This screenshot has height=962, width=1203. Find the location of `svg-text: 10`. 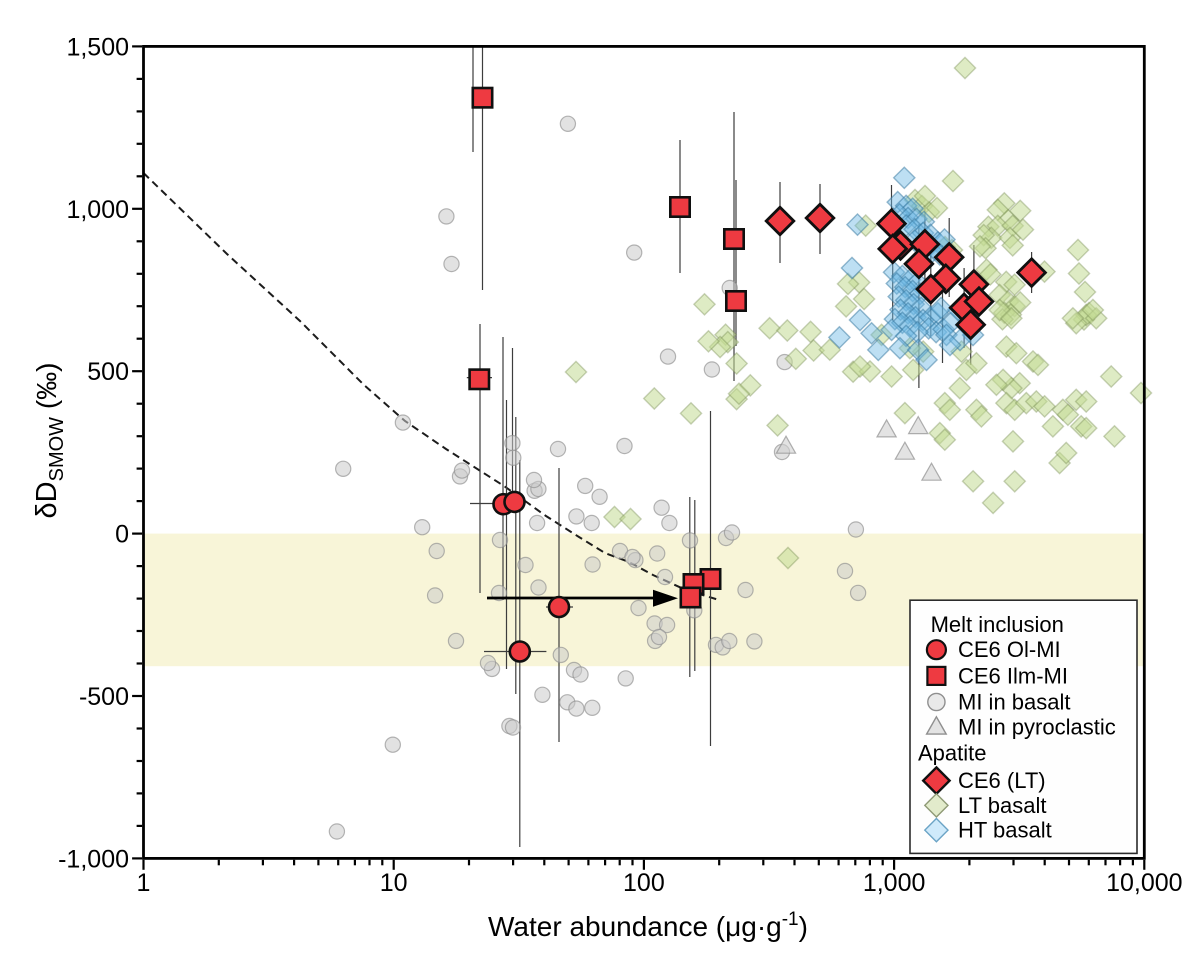

svg-text: 10 is located at coordinates (394, 883).